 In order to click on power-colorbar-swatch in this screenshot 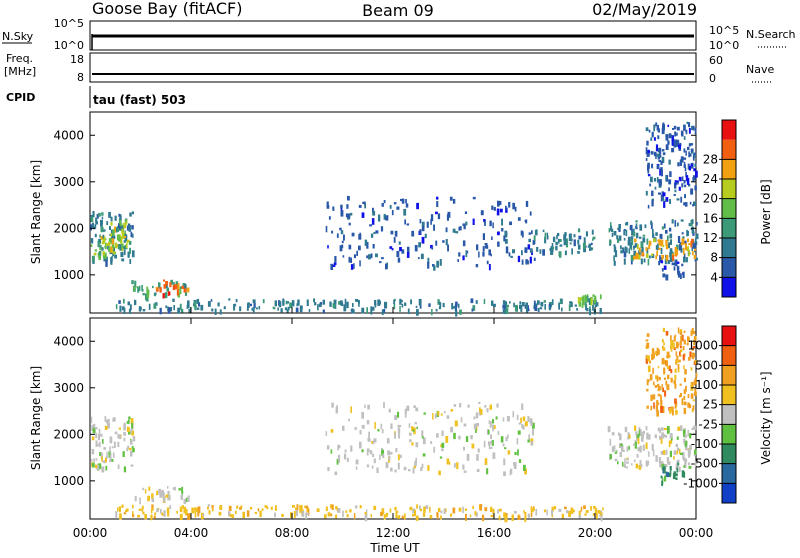, I will do `click(729, 267)`.